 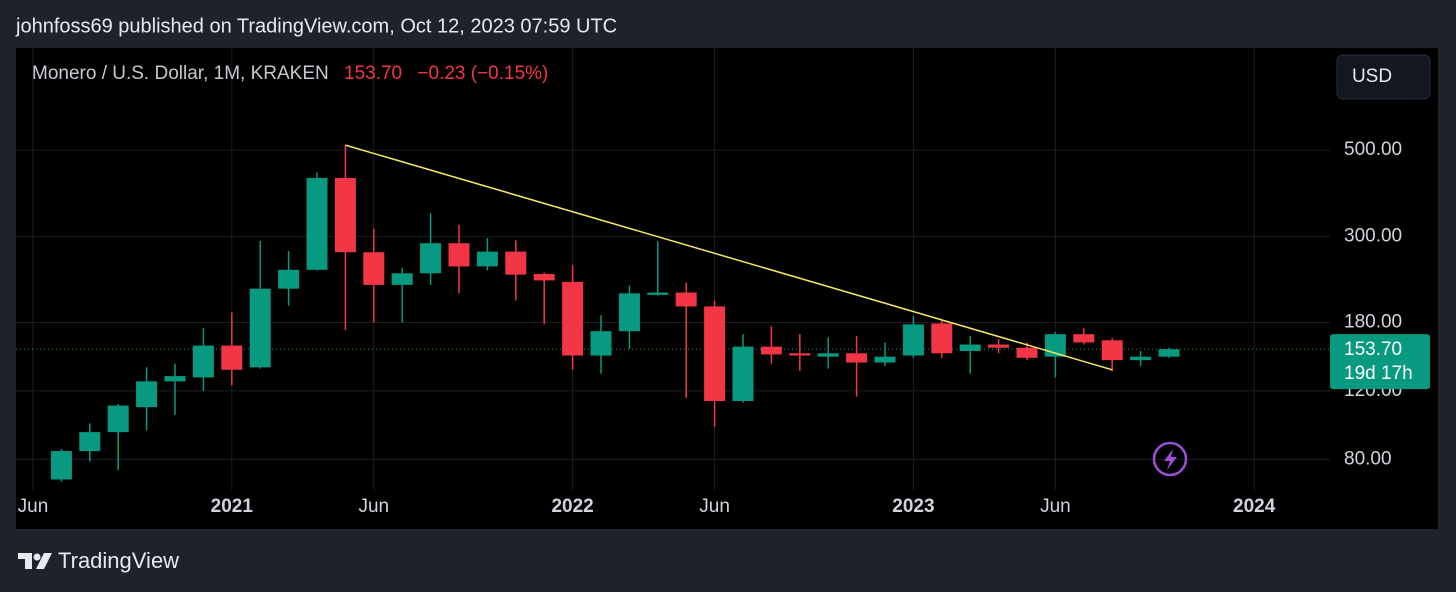 I want to click on y-tick-label: 300.00, so click(x=1373, y=235).